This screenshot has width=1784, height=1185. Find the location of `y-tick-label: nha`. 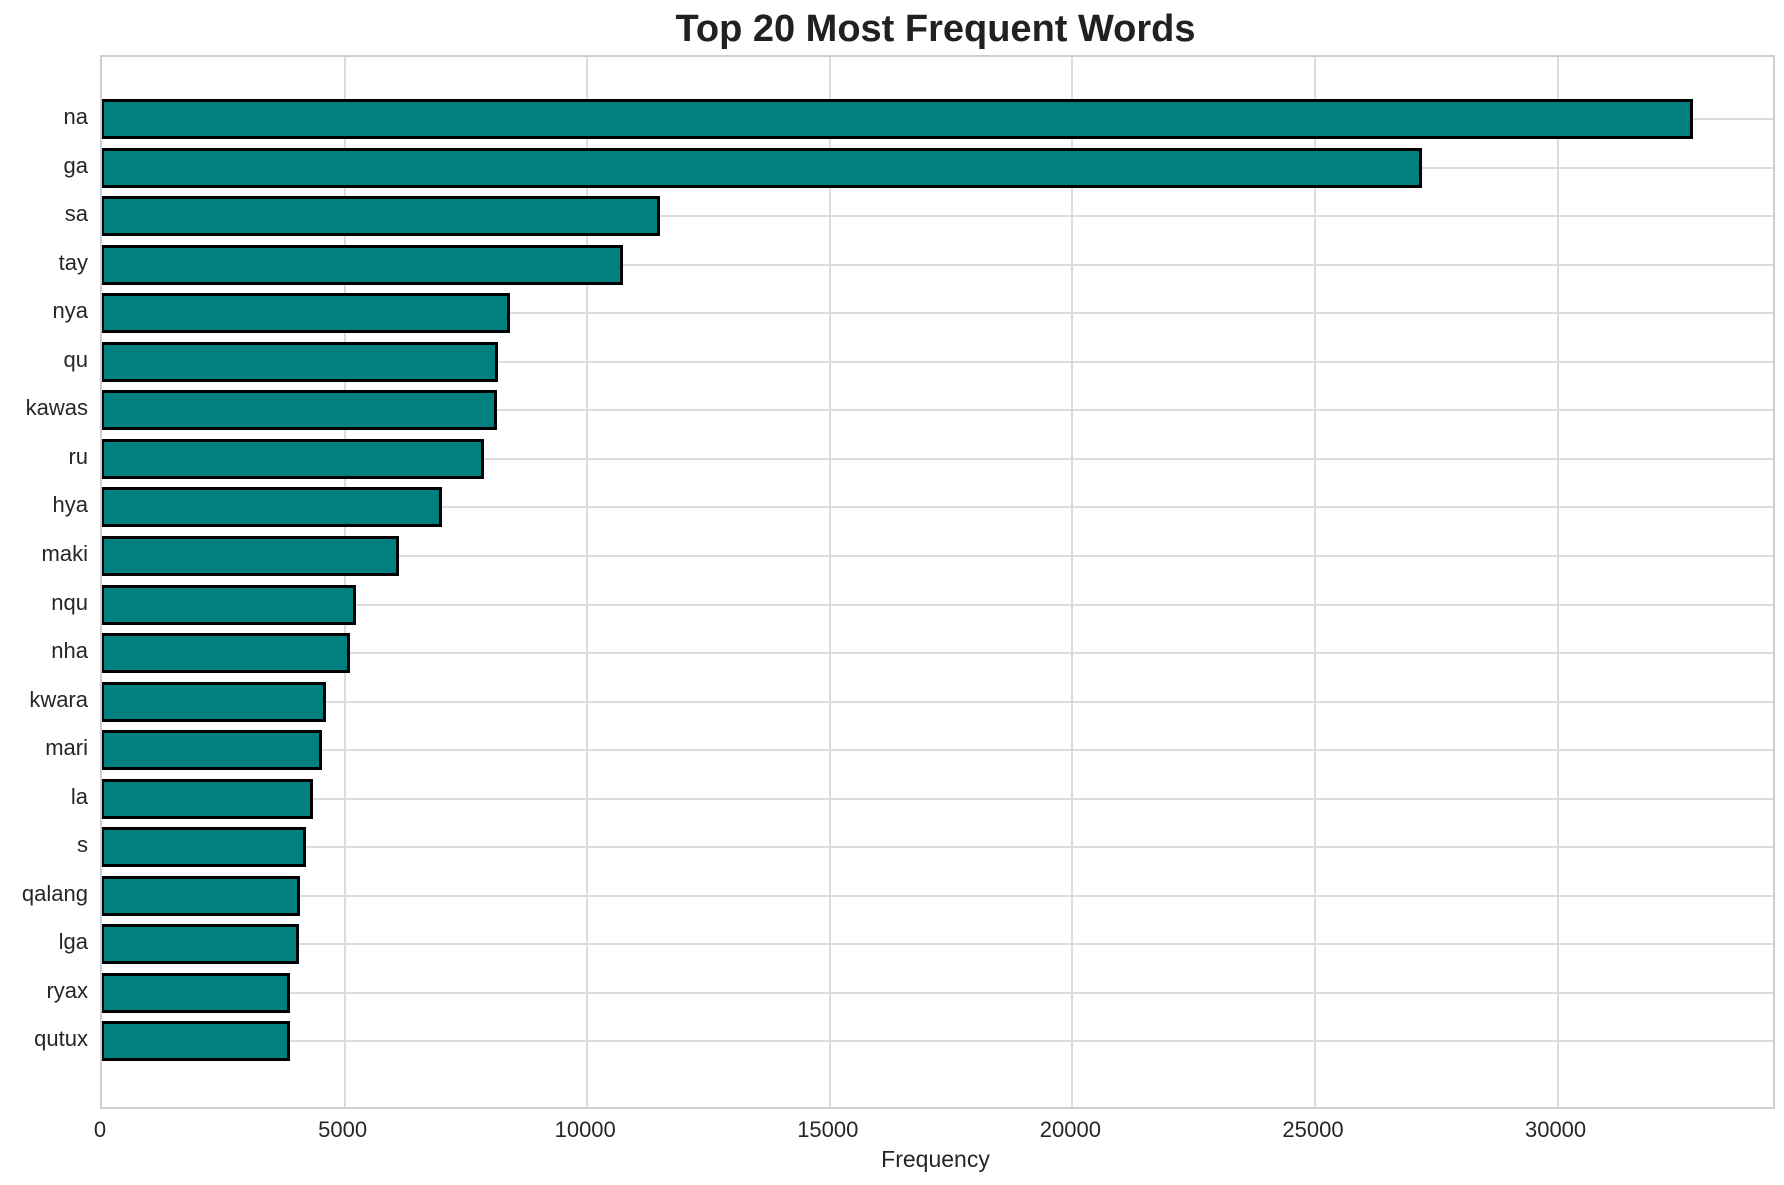

y-tick-label: nha is located at coordinates (69, 651).